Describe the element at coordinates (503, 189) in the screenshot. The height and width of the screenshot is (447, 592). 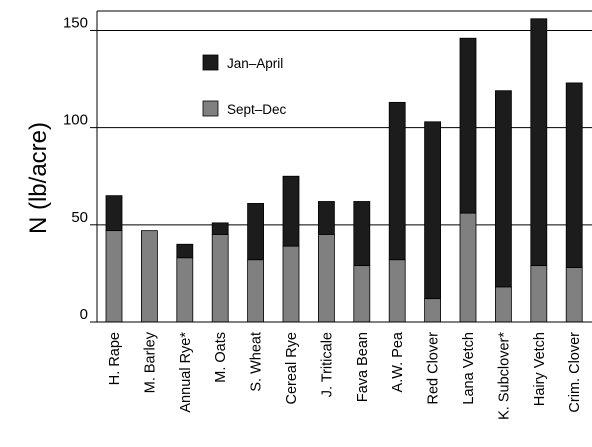
I see `bar-jan-april-k-subclover` at that location.